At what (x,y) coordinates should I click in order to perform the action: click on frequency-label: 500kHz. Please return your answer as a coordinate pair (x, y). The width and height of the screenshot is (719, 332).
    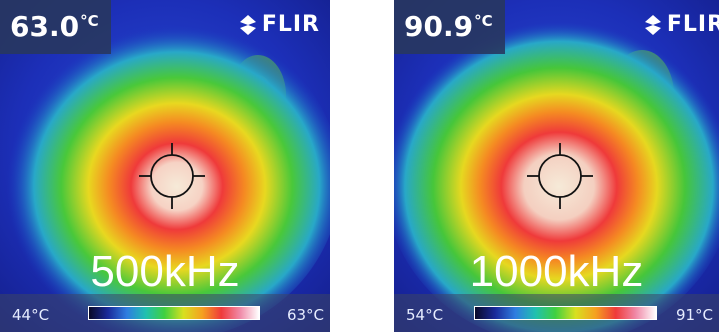
    Looking at the image, I should click on (165, 271).